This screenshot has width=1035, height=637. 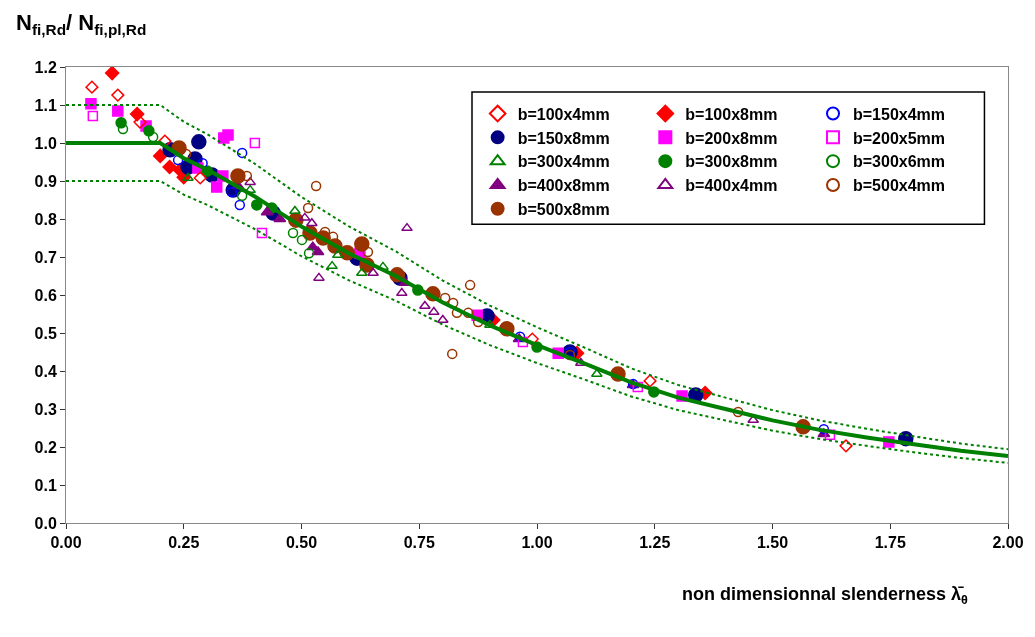 What do you see at coordinates (1008, 543) in the screenshot?
I see `x-tick-label: 2.00` at bounding box center [1008, 543].